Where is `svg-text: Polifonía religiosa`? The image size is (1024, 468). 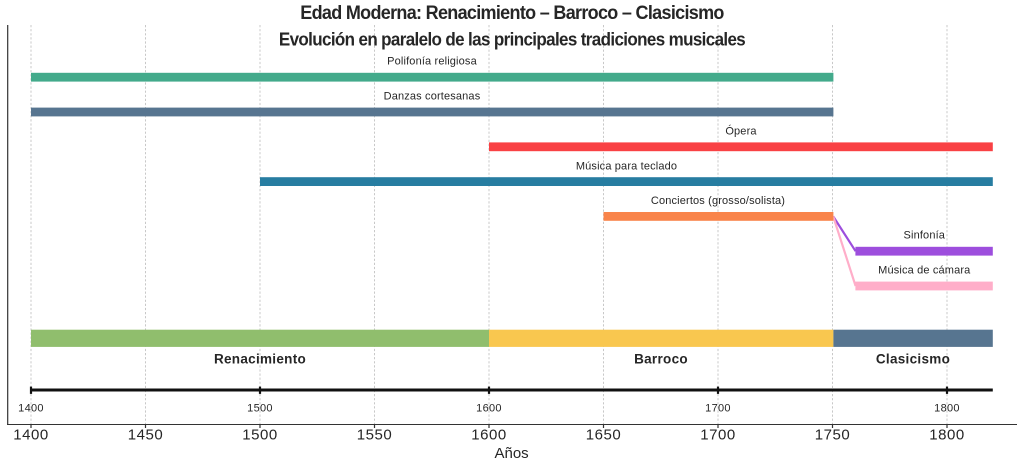 svg-text: Polifonía religiosa is located at coordinates (432, 62).